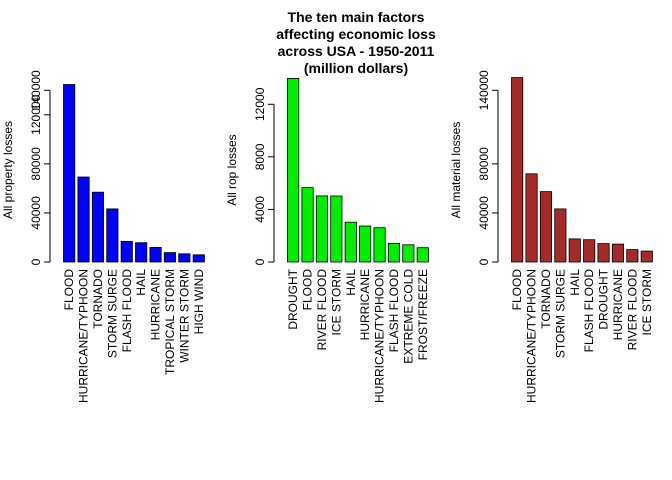  I want to click on category-label: HIGH WIND, so click(199, 302).